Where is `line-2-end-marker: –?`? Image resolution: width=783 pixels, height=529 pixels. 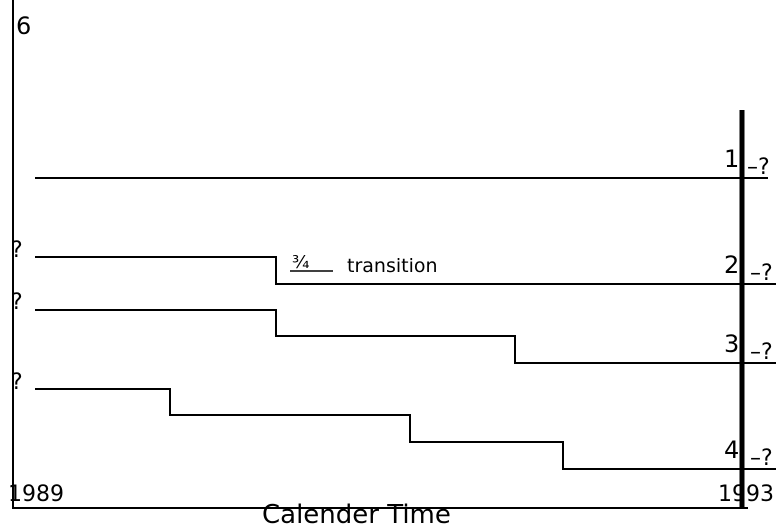
line-2-end-marker: –? is located at coordinates (761, 273).